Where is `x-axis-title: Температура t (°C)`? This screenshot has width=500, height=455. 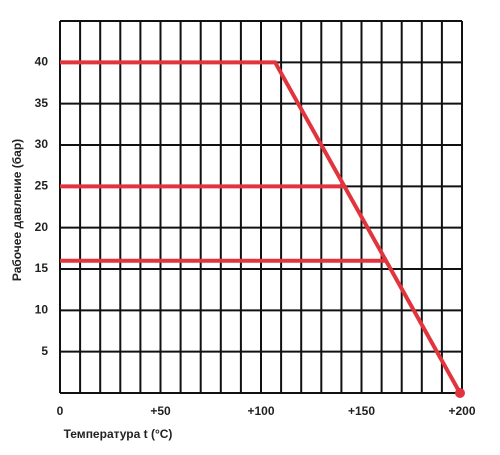
x-axis-title: Температура t (°C) is located at coordinates (118, 434).